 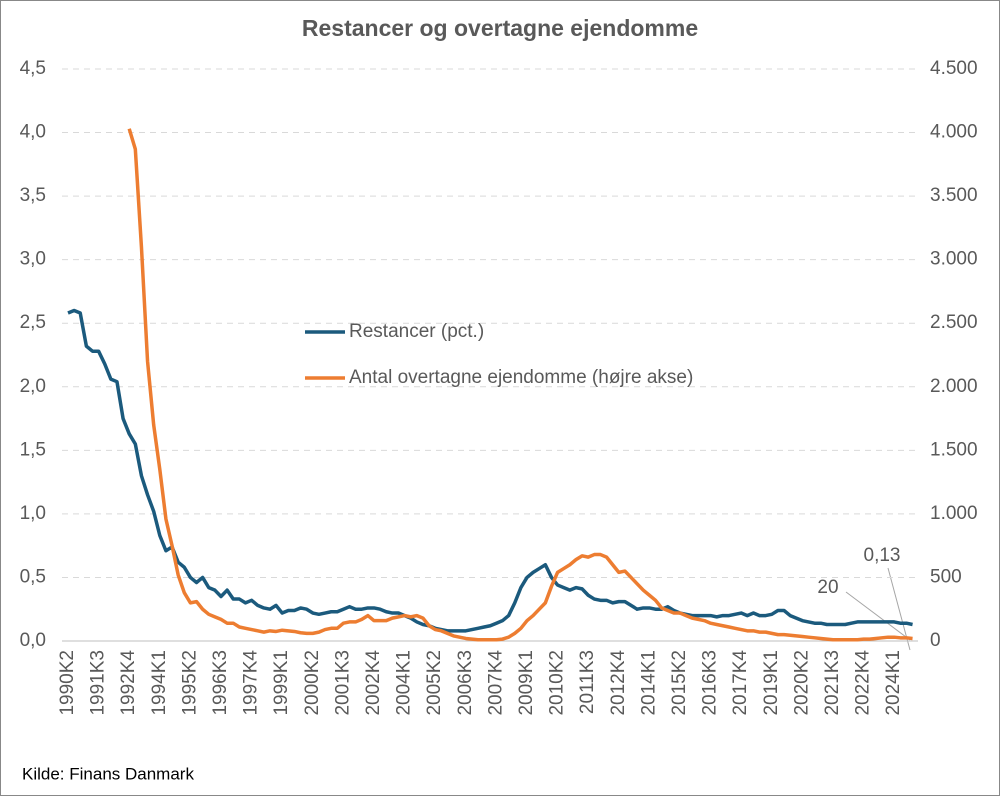 I want to click on y-tick-label: 2,5, so click(x=33, y=322).